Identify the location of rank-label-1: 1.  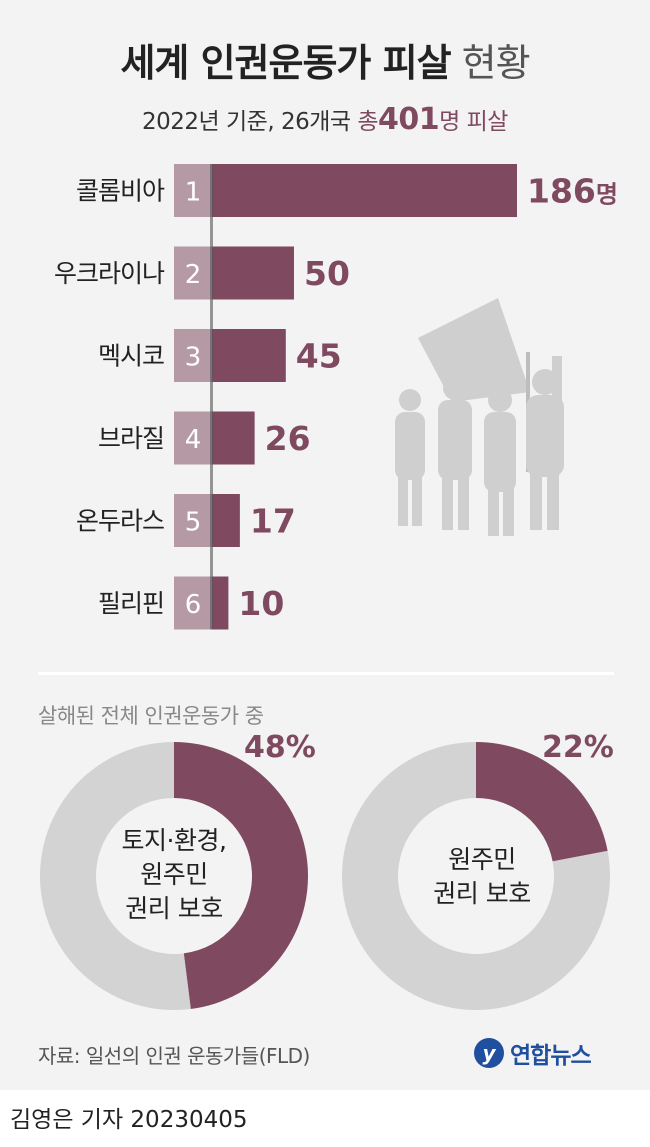
(193, 193).